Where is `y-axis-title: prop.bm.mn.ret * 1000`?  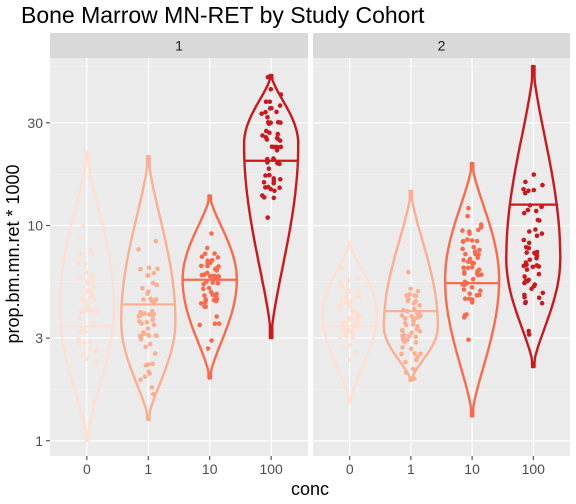 y-axis-title: prop.bm.mn.ret * 1000 is located at coordinates (13, 253).